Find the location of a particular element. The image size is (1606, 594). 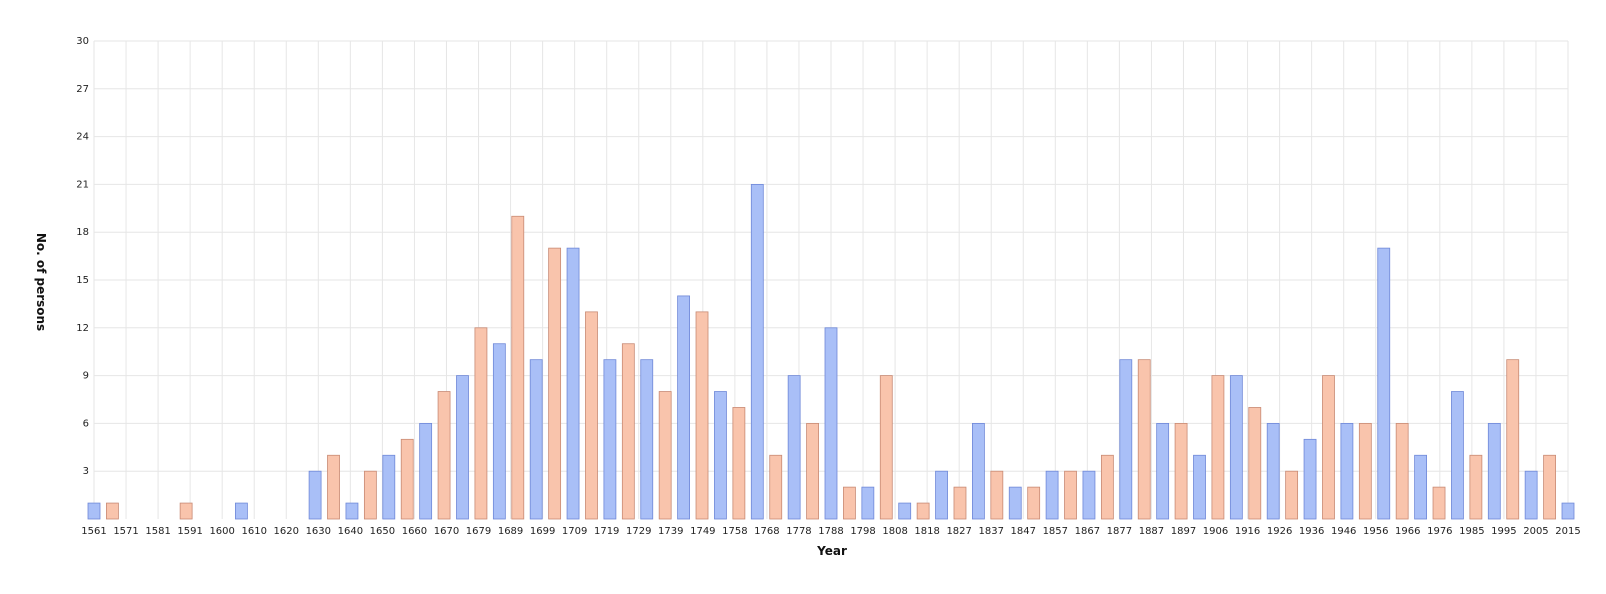

x-tick-label: 1788 is located at coordinates (830, 531).